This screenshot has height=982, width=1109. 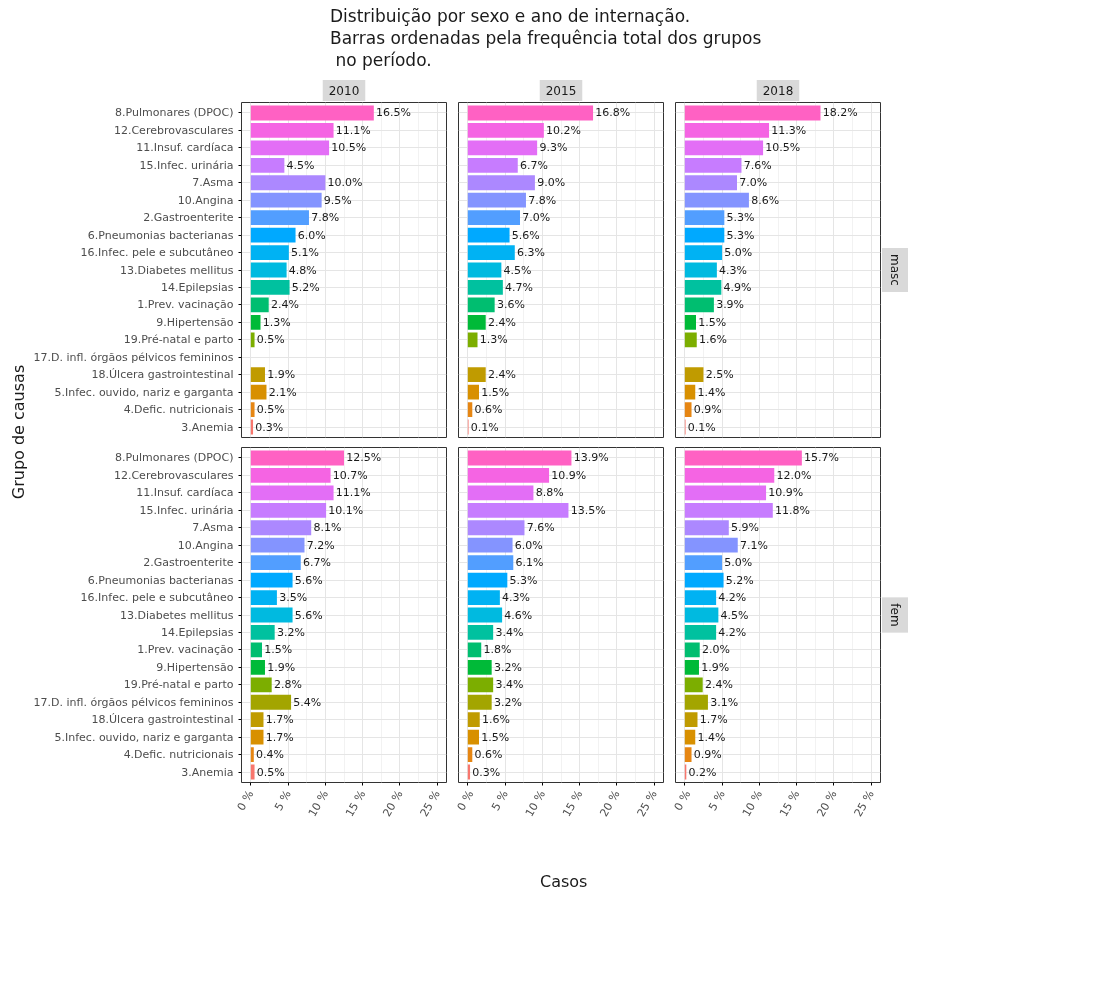 What do you see at coordinates (346, 511) in the screenshot?
I see `data-label: 10.1%` at bounding box center [346, 511].